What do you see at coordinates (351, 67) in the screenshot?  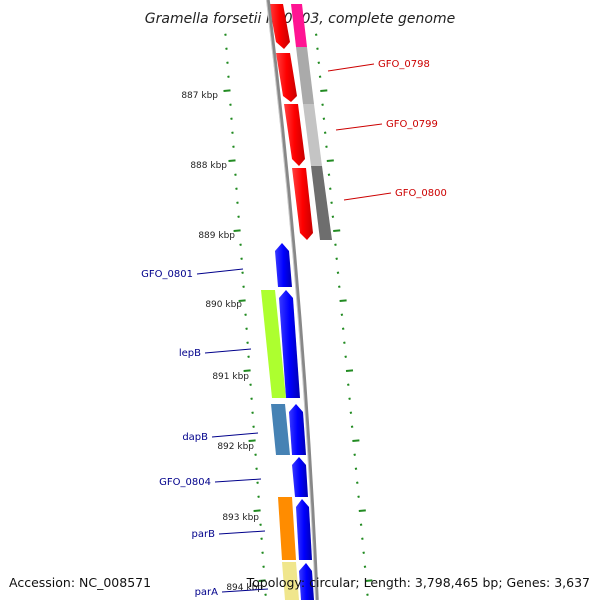 I see `leader-line-gfo0798` at bounding box center [351, 67].